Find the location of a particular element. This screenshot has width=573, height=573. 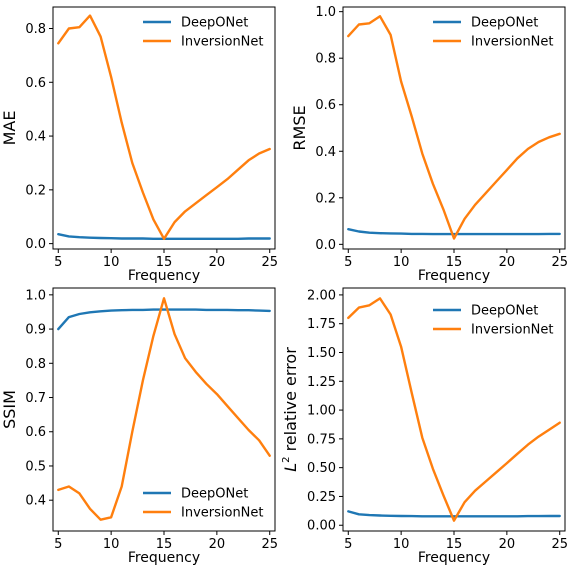

y-tick-label: 0.50 is located at coordinates (321, 468).